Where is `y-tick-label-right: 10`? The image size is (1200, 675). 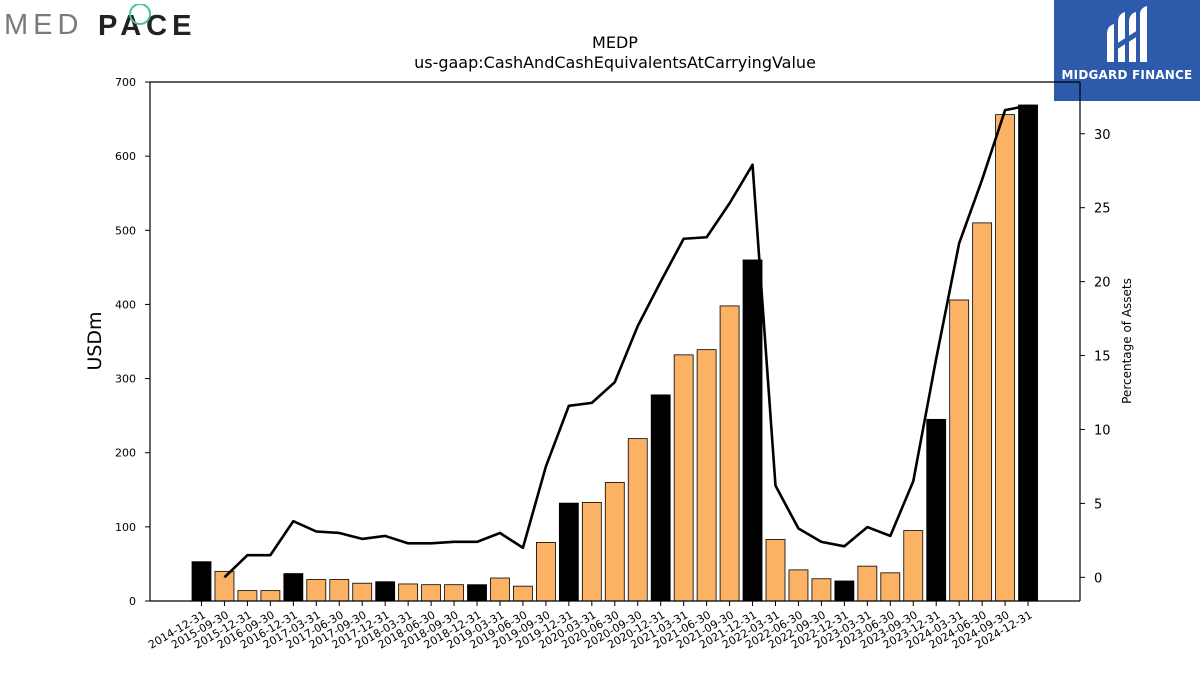
y-tick-label-right: 10 is located at coordinates (1102, 430).